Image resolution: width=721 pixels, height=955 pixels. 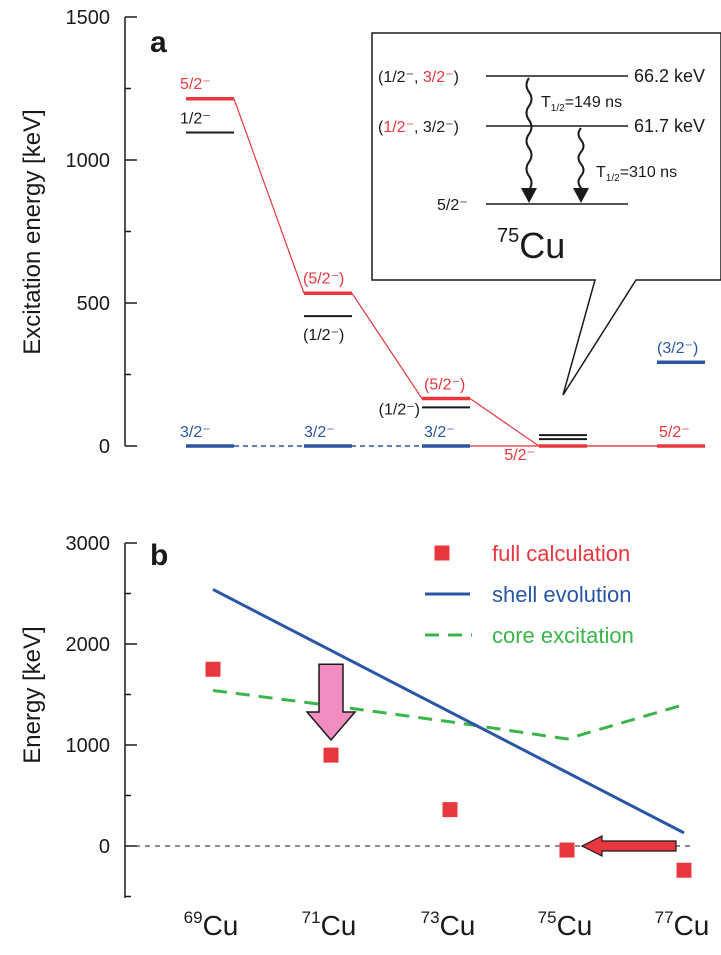 I want to click on inset-level-66-spin: (1/2⁻, 3/2⁻), so click(x=418, y=77).